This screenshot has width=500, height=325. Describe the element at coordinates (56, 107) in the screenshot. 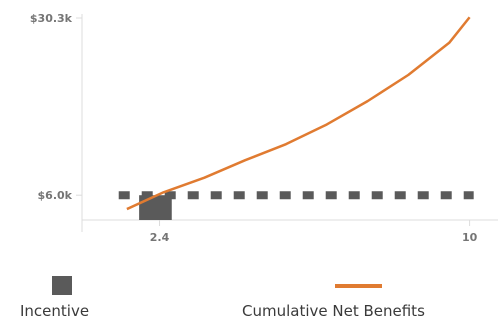

I see `y-ticks: $6.0k $30.3k` at that location.